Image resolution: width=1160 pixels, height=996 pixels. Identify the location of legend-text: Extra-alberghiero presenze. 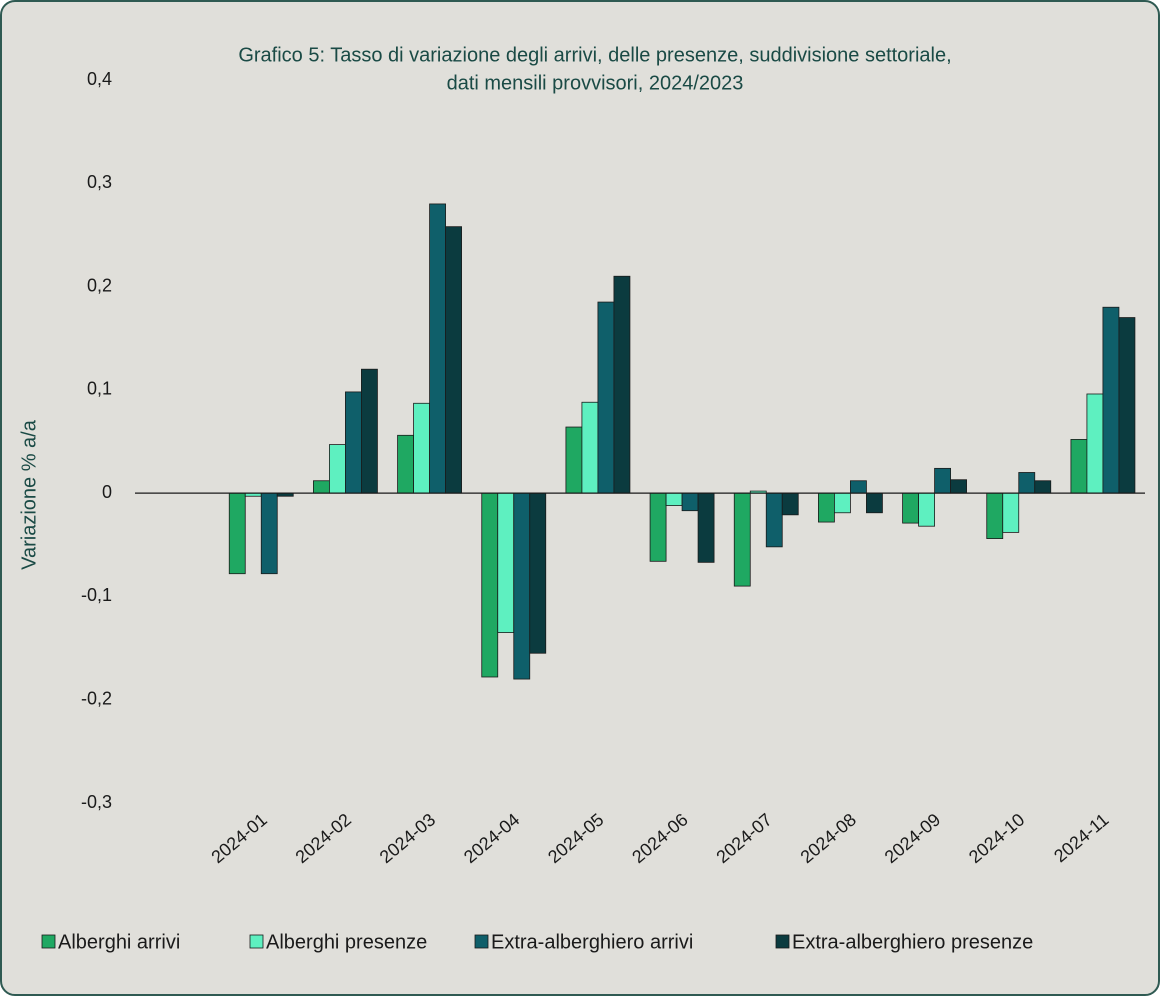
(912, 942).